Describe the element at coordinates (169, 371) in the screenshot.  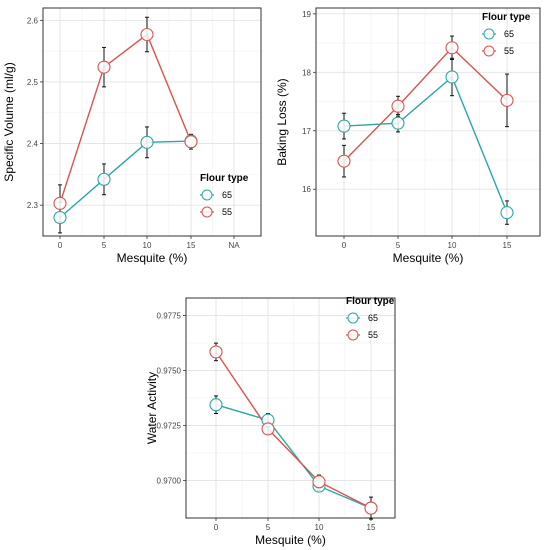
I see `y-tick-label: 0.9750` at that location.